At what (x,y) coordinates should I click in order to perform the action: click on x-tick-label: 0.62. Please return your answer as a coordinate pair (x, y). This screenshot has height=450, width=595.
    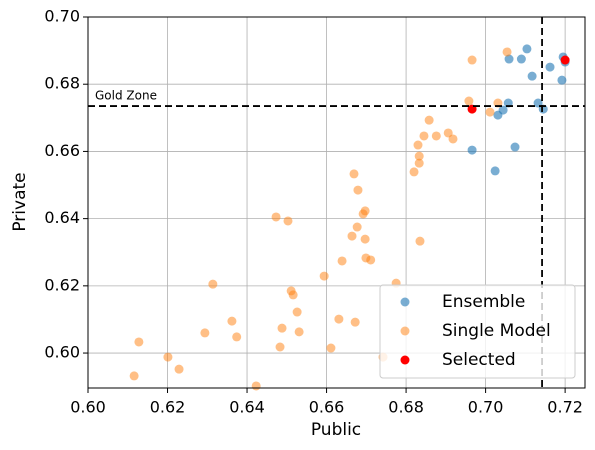
    Looking at the image, I should click on (168, 407).